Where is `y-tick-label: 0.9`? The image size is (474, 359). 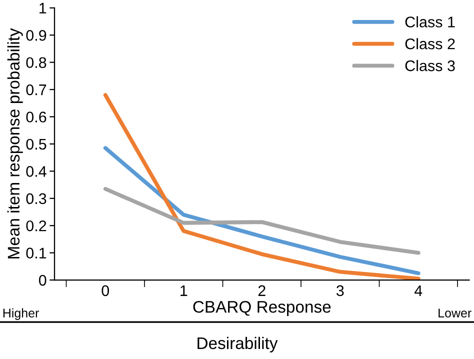 y-tick-label: 0.9 is located at coordinates (36, 35).